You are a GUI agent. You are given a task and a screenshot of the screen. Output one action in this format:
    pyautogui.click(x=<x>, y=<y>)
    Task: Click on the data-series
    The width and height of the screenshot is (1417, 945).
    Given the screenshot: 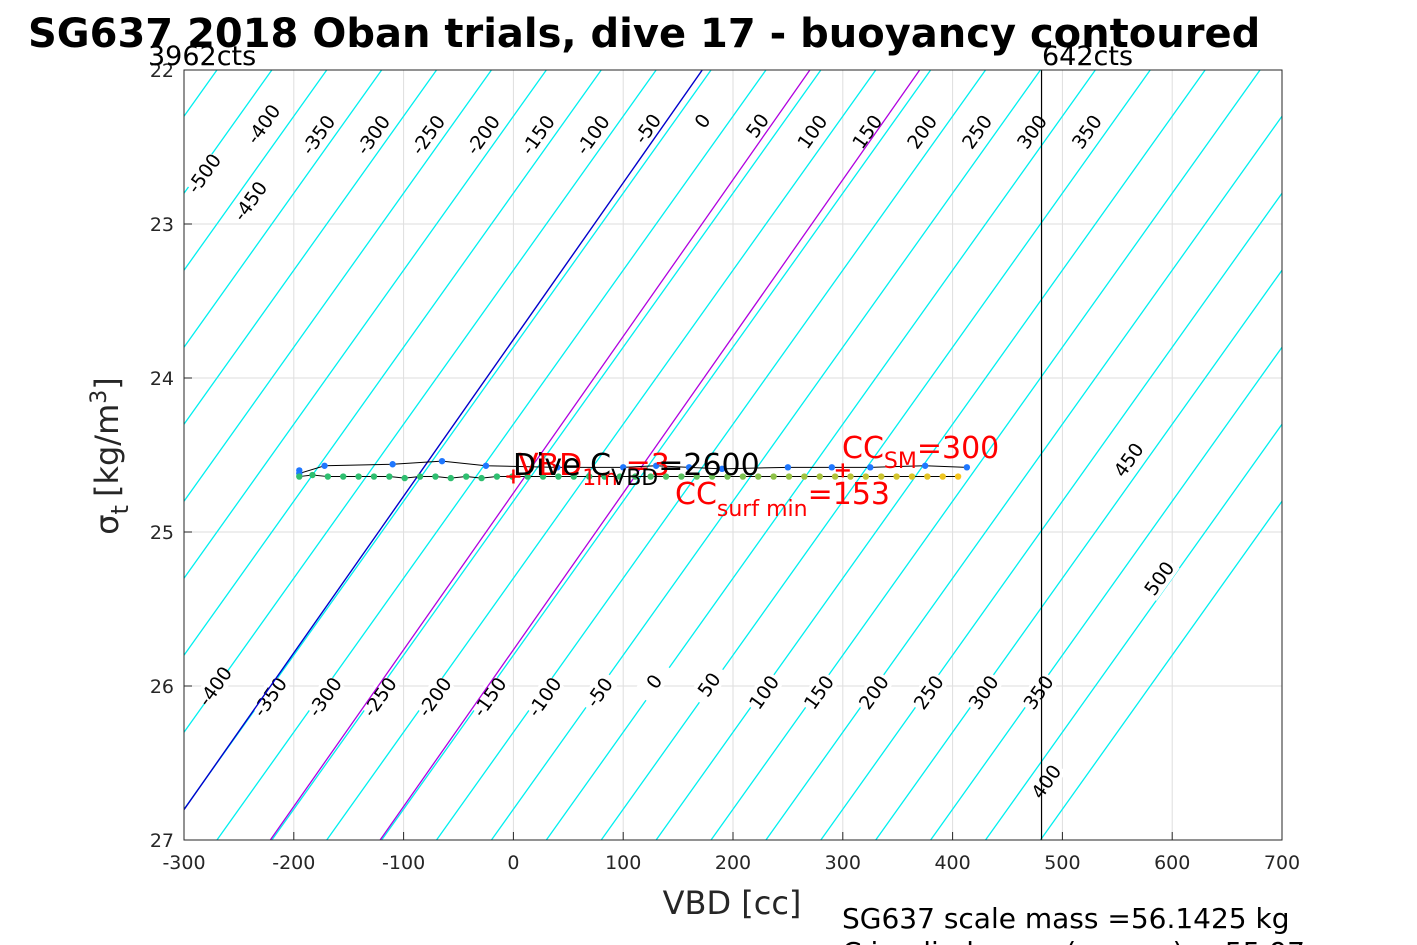 What is the action you would take?
    pyautogui.click(x=633, y=469)
    